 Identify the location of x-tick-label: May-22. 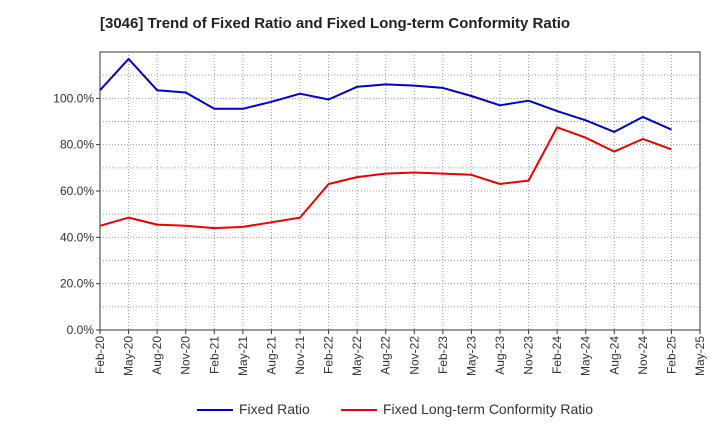
(357, 356).